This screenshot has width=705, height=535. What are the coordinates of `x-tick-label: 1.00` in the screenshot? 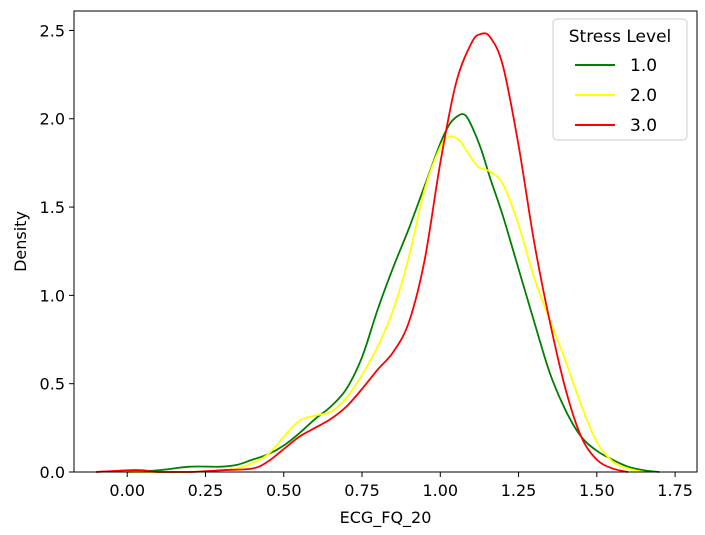 It's located at (440, 490).